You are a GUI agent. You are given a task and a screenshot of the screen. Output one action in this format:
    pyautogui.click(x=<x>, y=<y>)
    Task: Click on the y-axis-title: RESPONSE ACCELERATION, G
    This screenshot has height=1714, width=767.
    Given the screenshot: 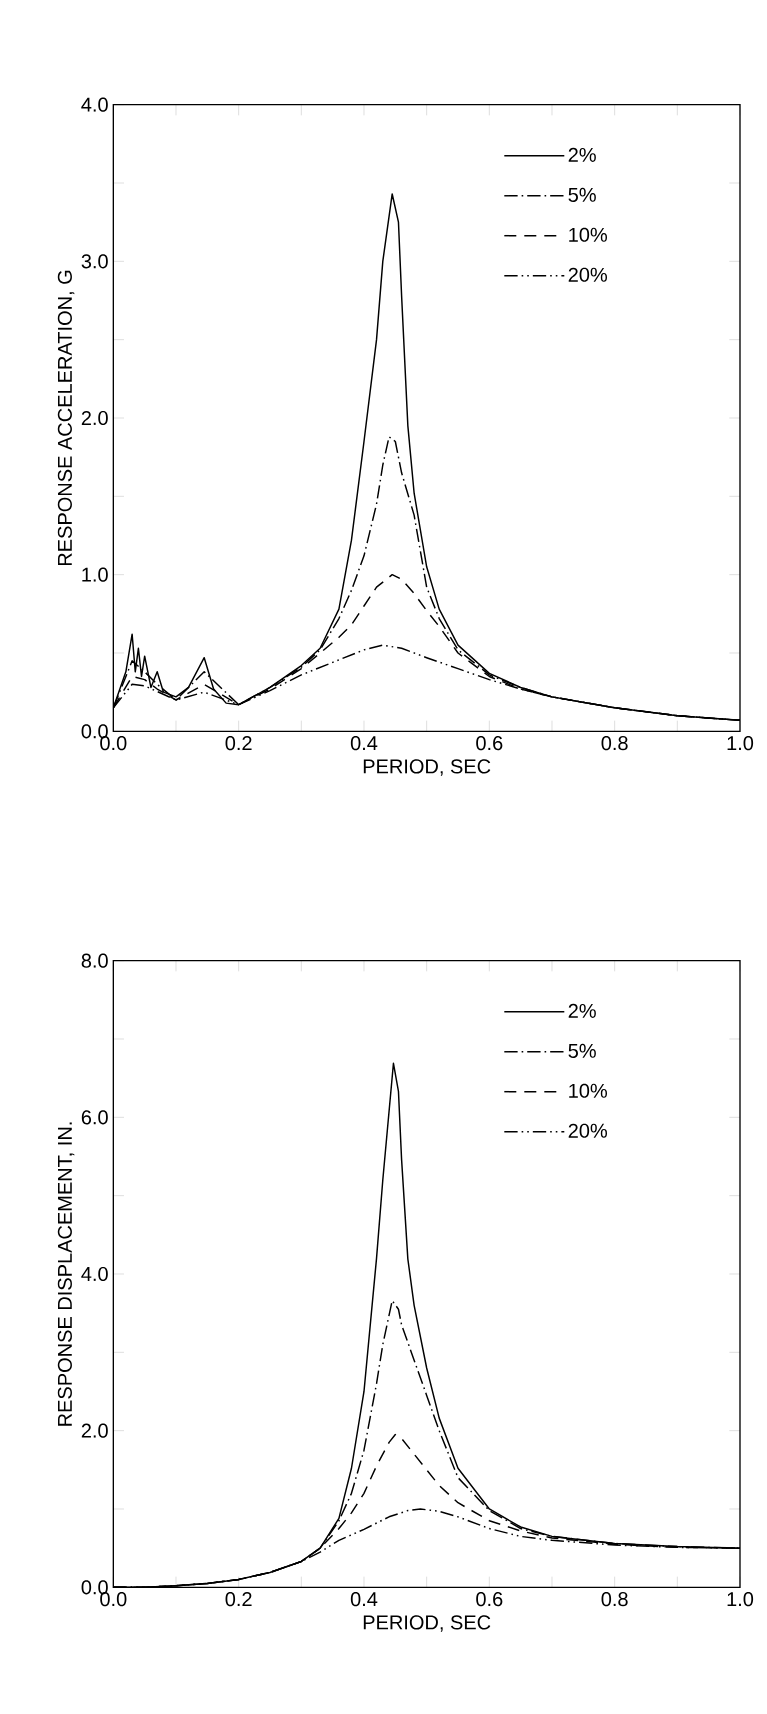 What is the action you would take?
    pyautogui.click(x=66, y=418)
    